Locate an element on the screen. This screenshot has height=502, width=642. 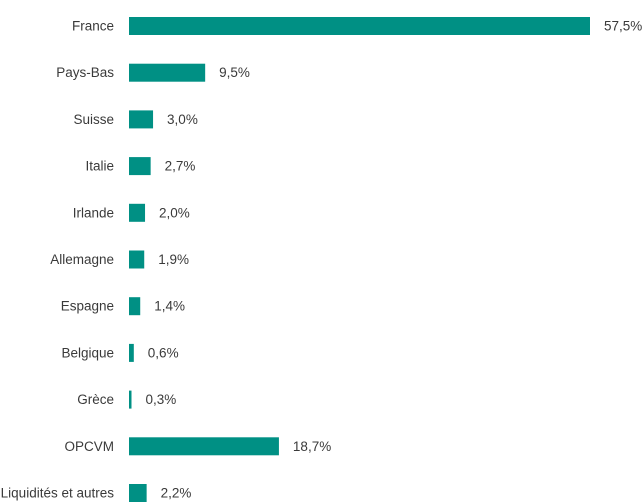
category-label: Belgique is located at coordinates (87, 352).